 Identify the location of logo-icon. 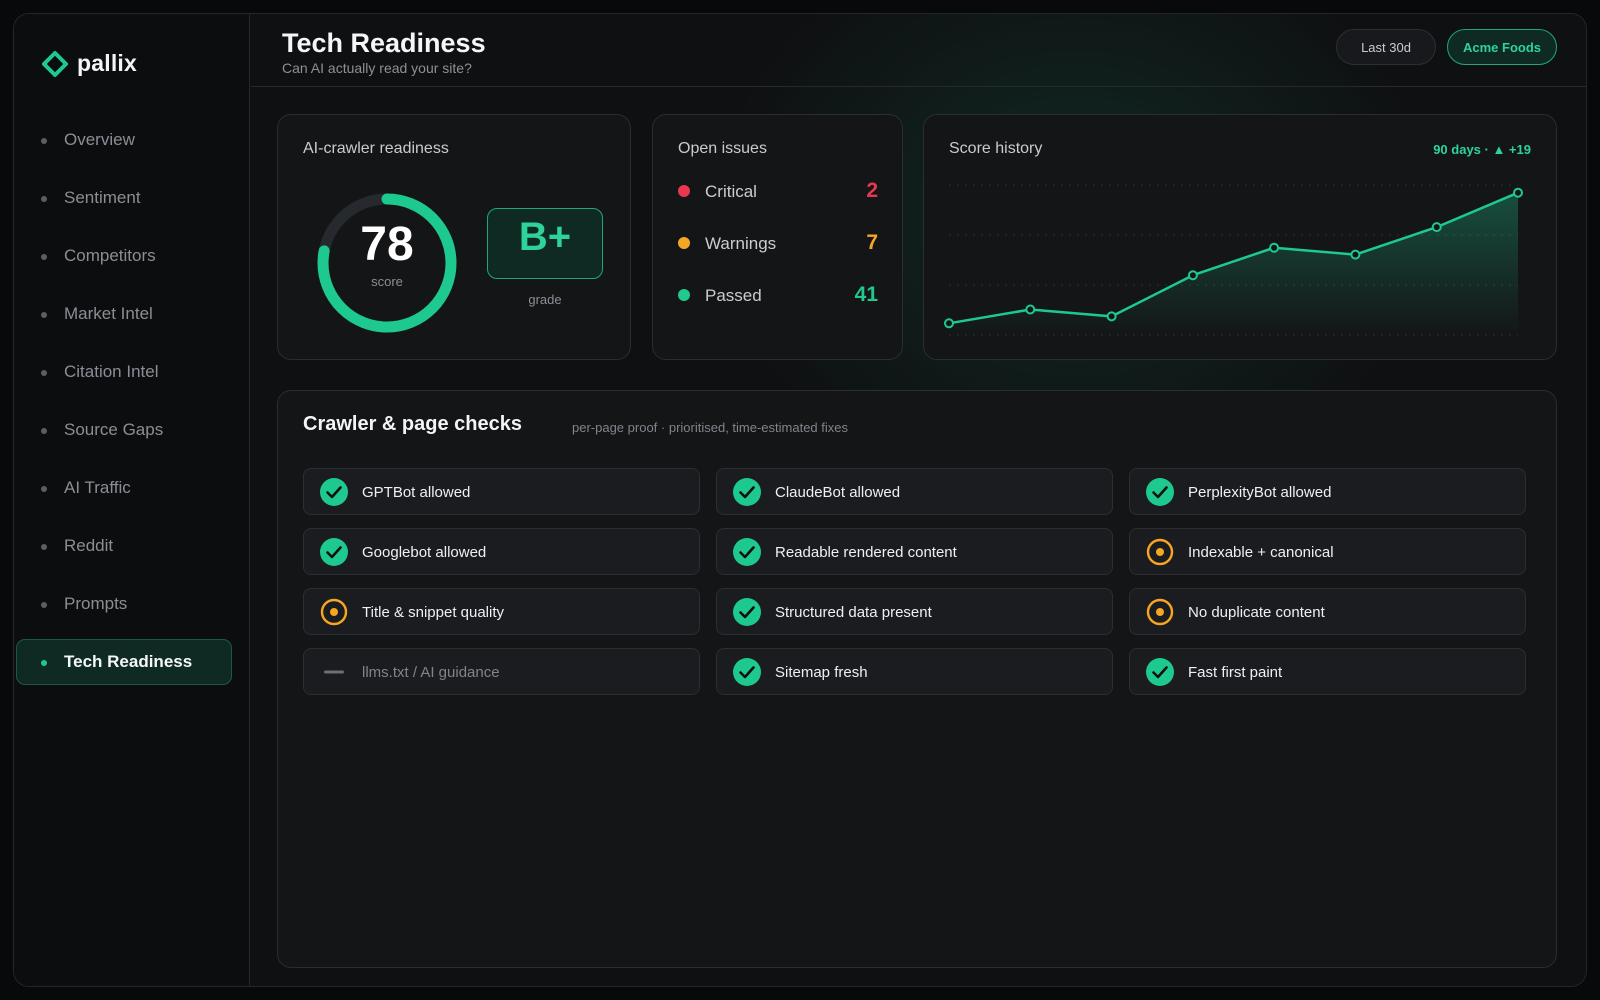
(55, 63).